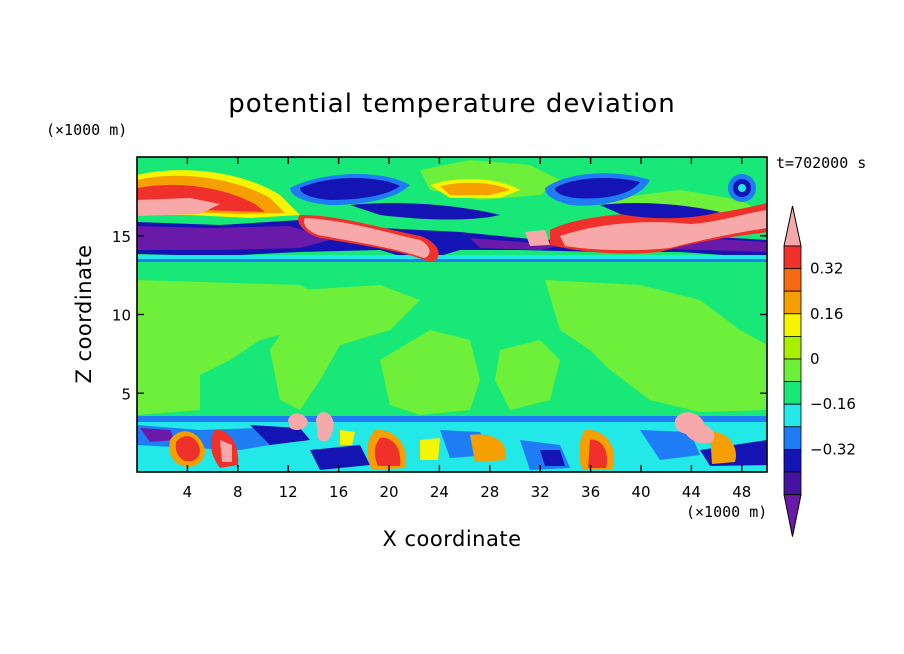 The image size is (904, 654). Describe the element at coordinates (833, 404) in the screenshot. I see `colorbar-label: −0.16` at that location.